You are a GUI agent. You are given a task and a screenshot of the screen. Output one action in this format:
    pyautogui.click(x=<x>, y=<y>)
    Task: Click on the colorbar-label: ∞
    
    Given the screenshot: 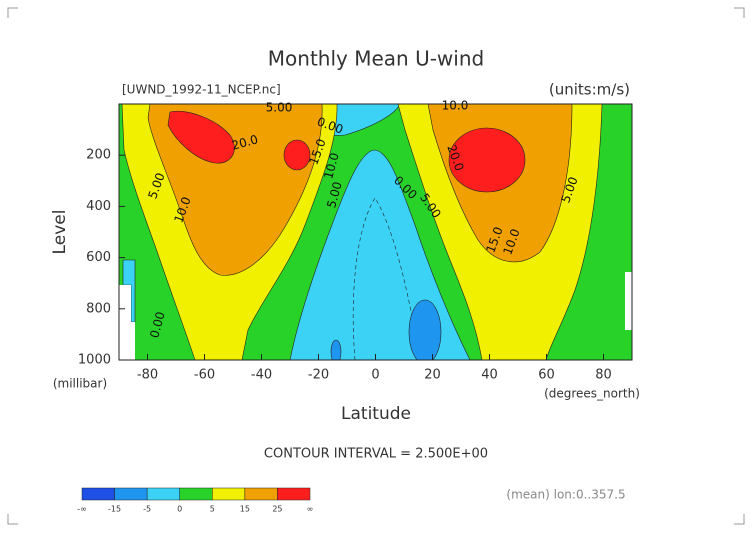 What is the action you would take?
    pyautogui.click(x=310, y=509)
    